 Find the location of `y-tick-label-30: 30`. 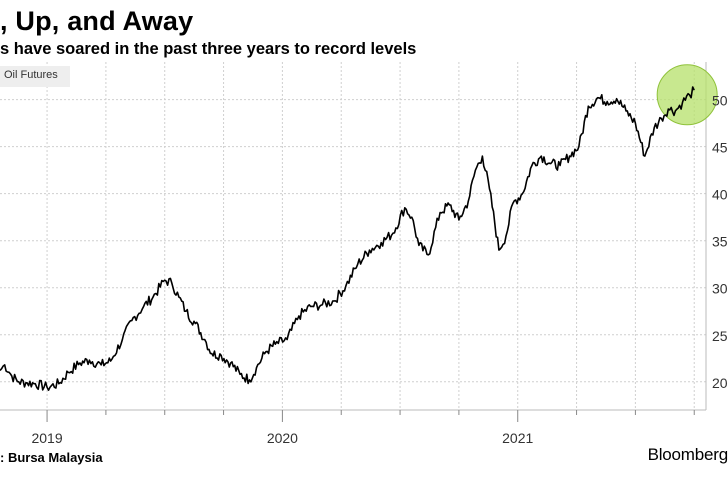

y-tick-label-30: 30 is located at coordinates (720, 289).